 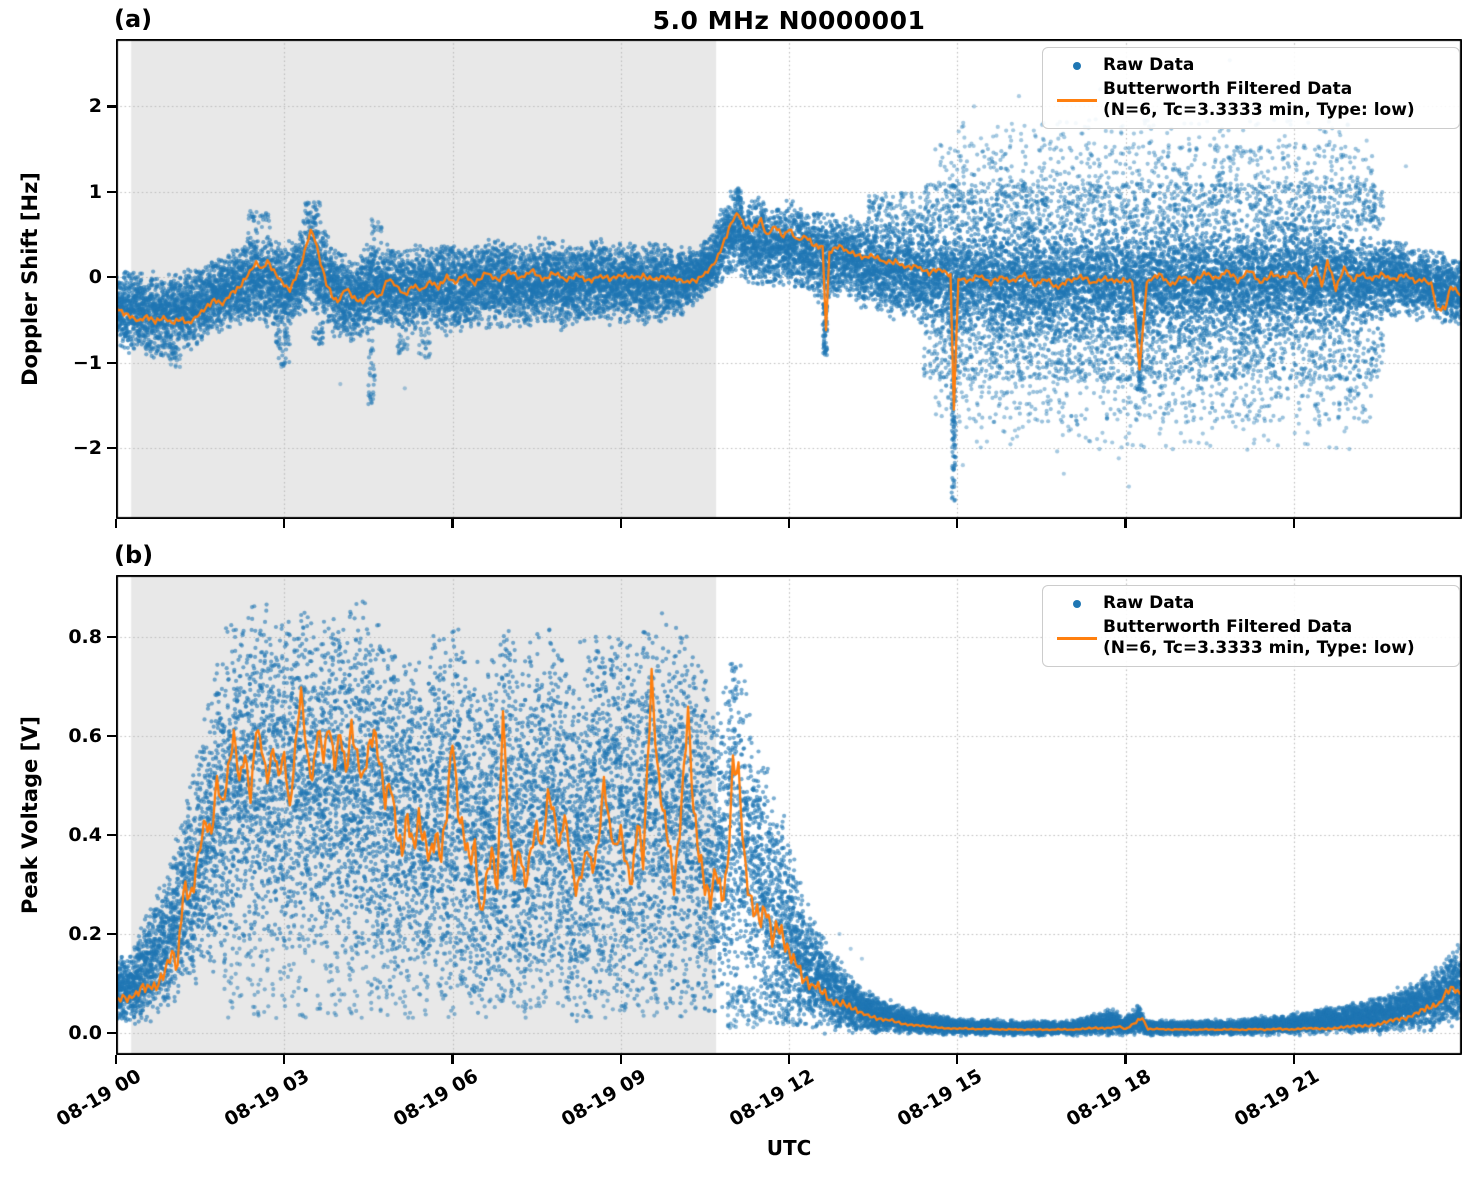 I want to click on y-tick-label: 2, so click(x=95, y=106).